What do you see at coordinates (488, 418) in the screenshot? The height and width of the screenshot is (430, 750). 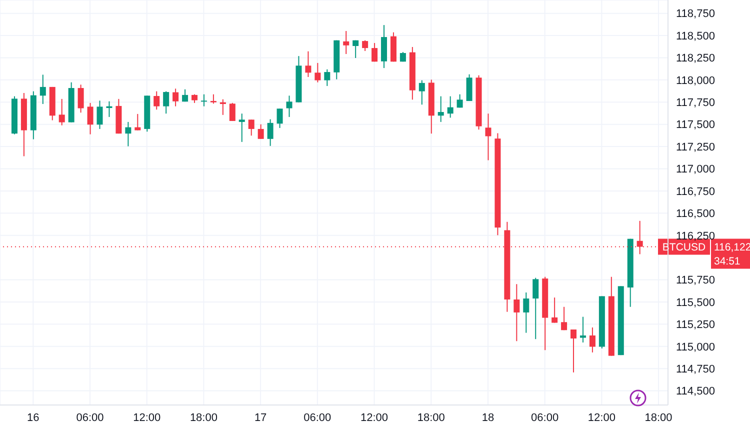 I see `x-tick-label: 18` at bounding box center [488, 418].